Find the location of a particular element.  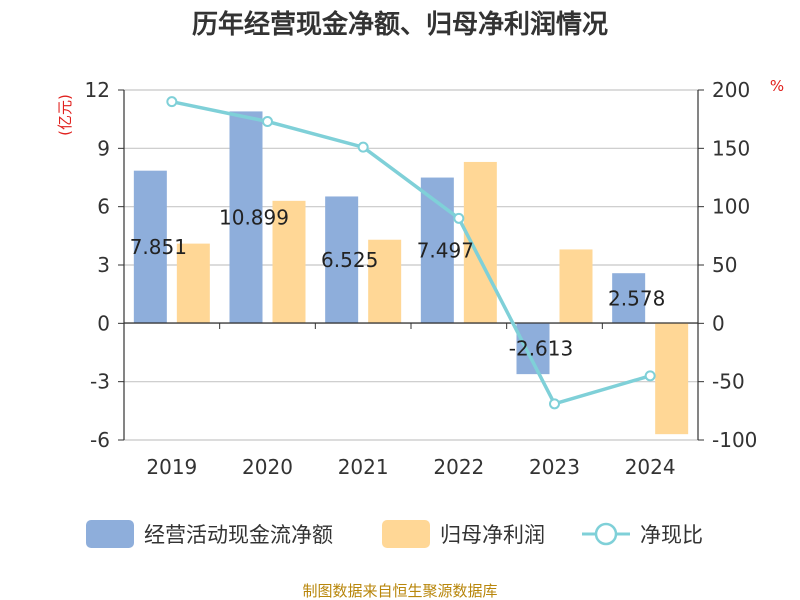

y-left-tick-label: 9 is located at coordinates (103, 148).